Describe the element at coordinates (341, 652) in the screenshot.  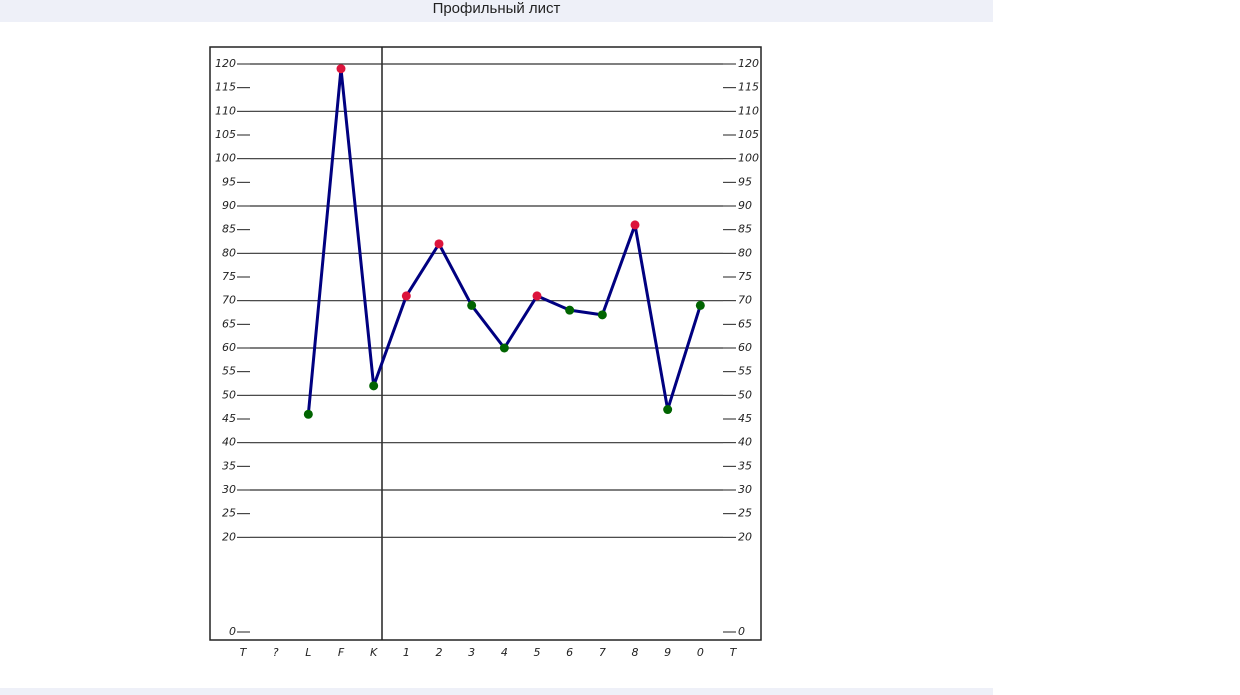
I see `x-tick-label: F` at that location.